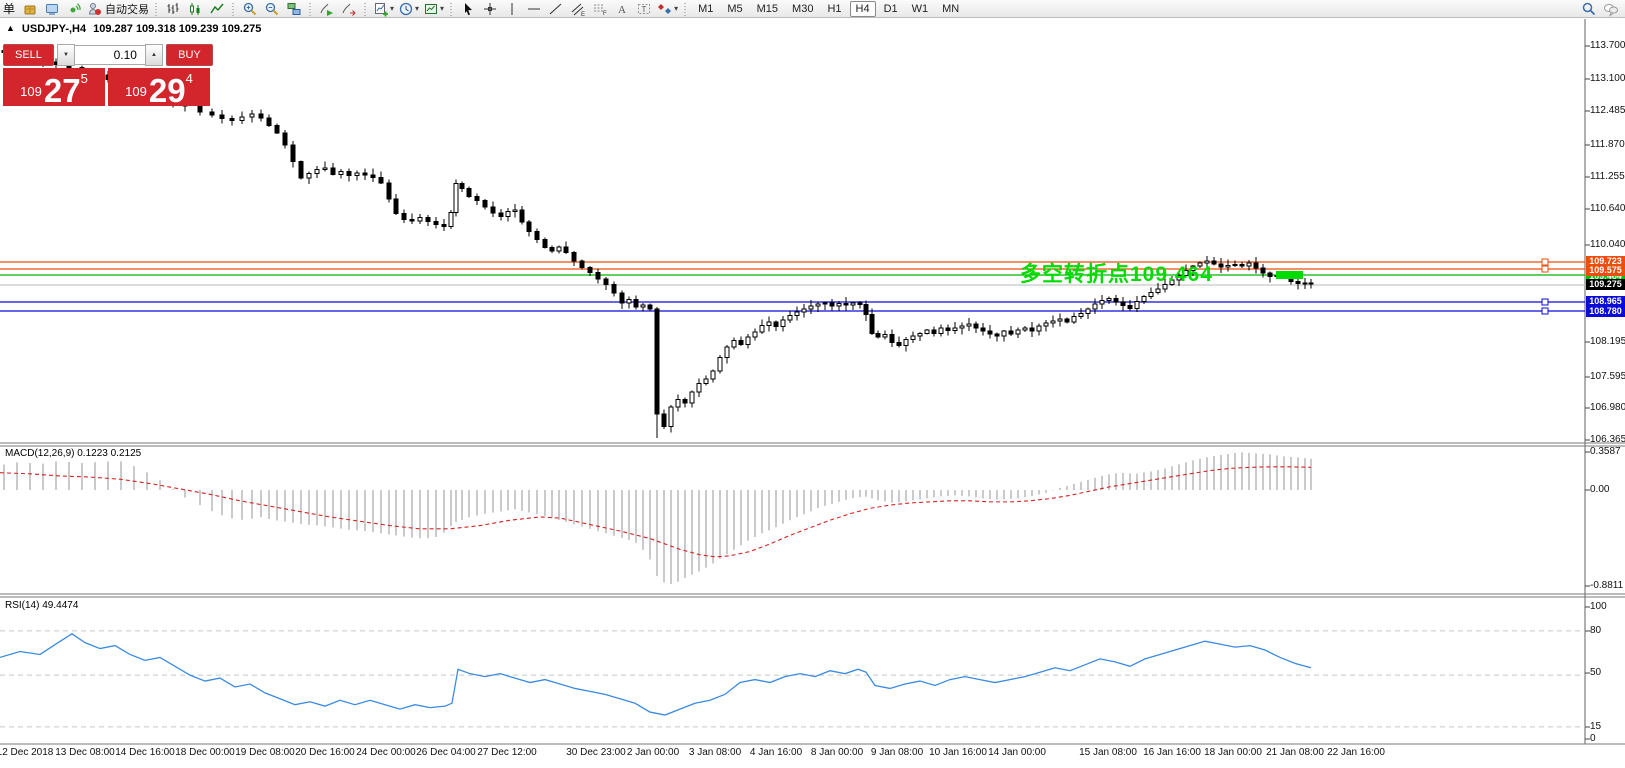 This screenshot has height=768, width=1625. Describe the element at coordinates (408, 9) in the screenshot. I see `periods-button: ▾` at that location.